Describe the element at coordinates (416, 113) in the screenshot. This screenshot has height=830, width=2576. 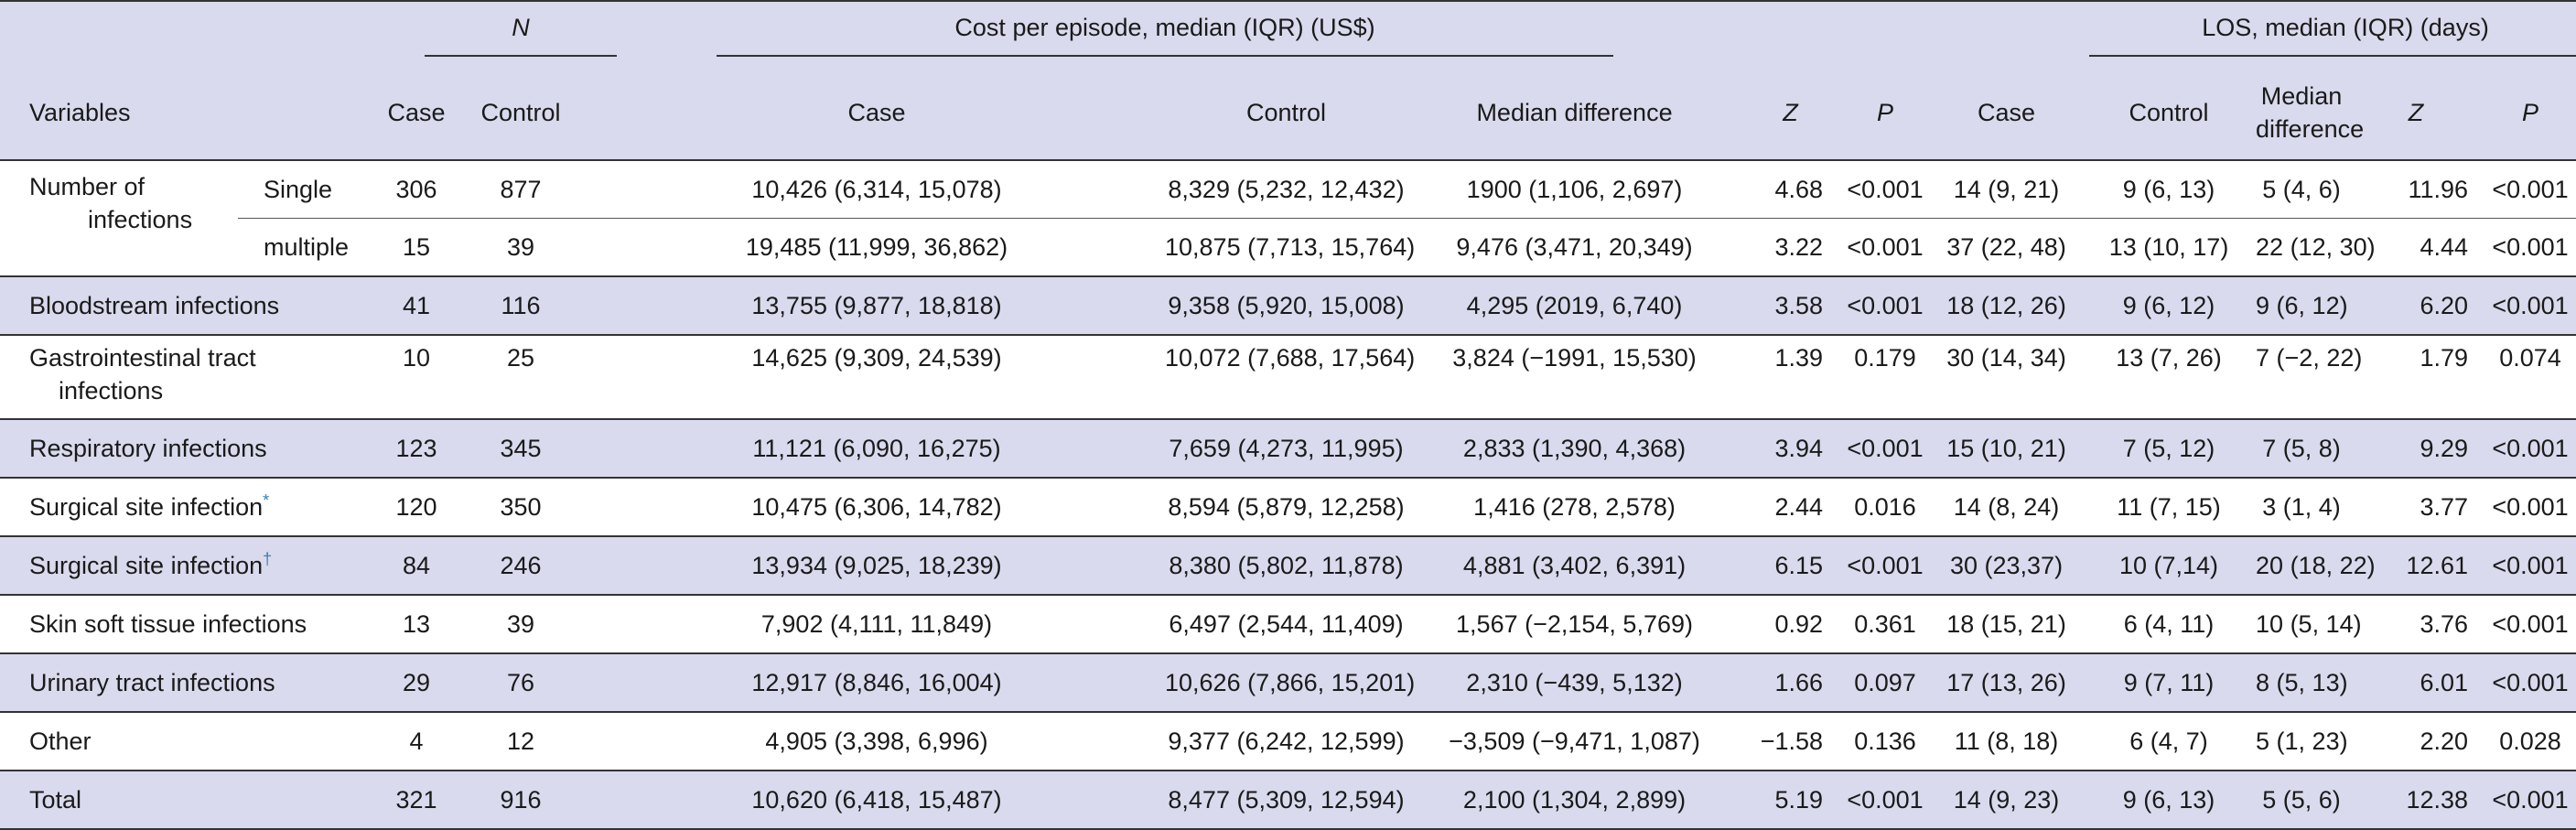
I see `n-case-header: Case` at that location.